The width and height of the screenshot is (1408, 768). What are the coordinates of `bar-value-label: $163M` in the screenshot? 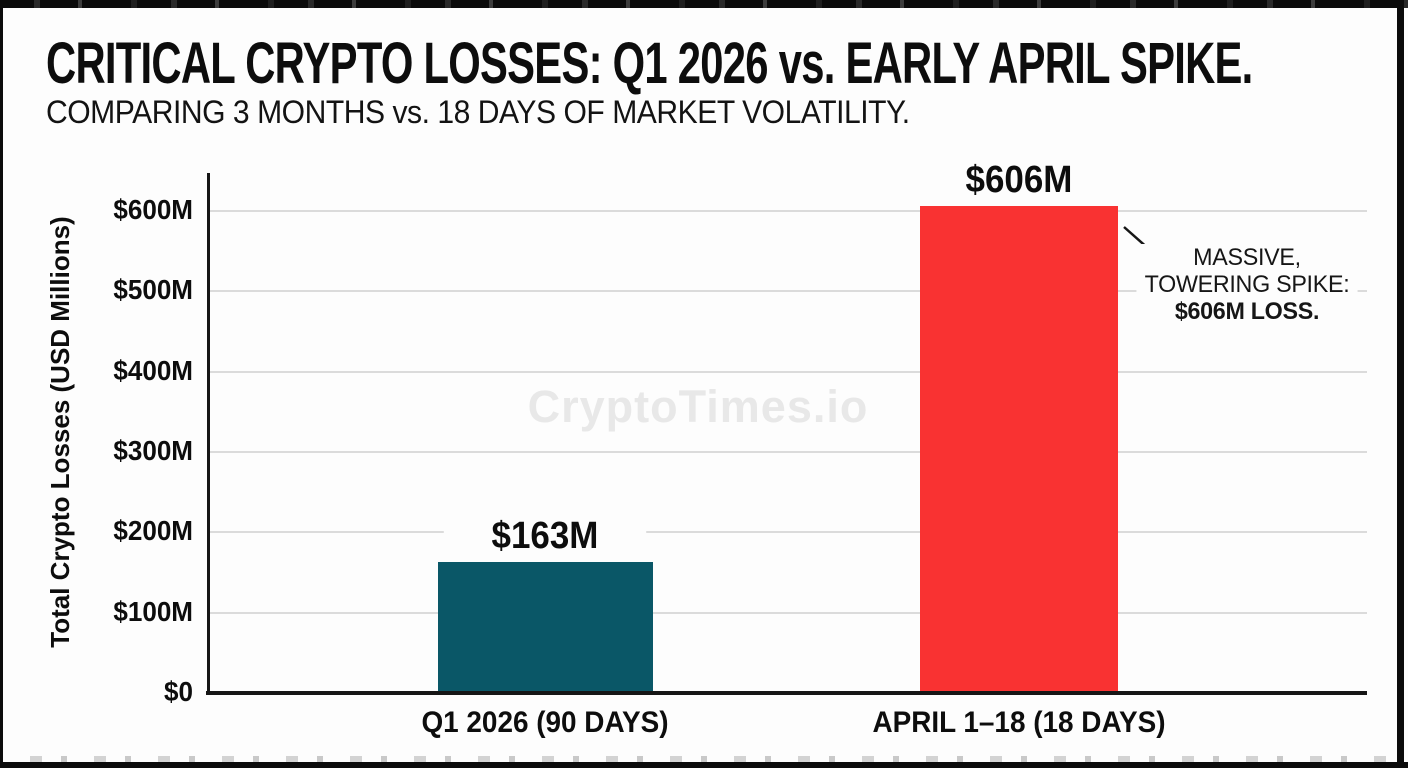 It's located at (545, 537).